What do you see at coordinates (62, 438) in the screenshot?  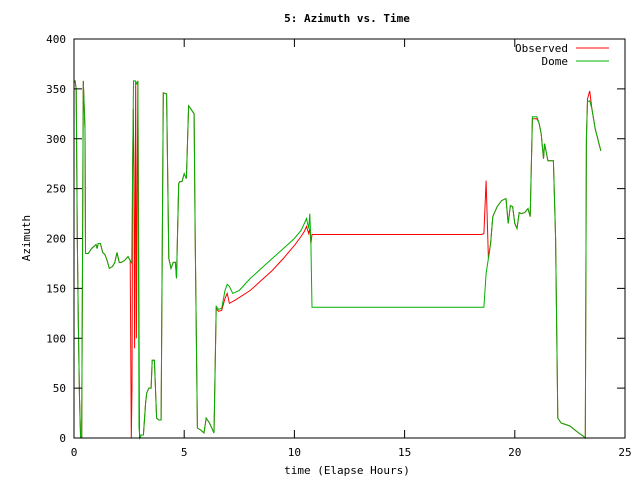 I see `y-tick-label: 0` at bounding box center [62, 438].